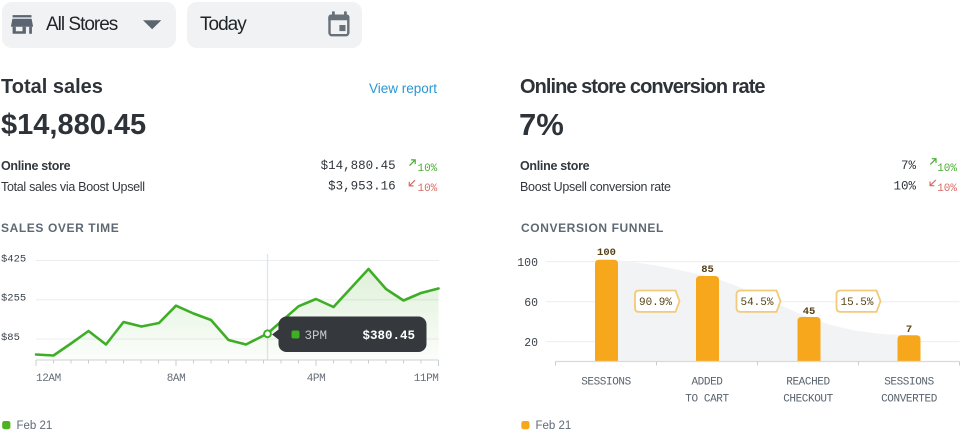 This screenshot has width=960, height=431. Describe the element at coordinates (358, 166) in the screenshot. I see `svg-text: $14,880.45` at that location.